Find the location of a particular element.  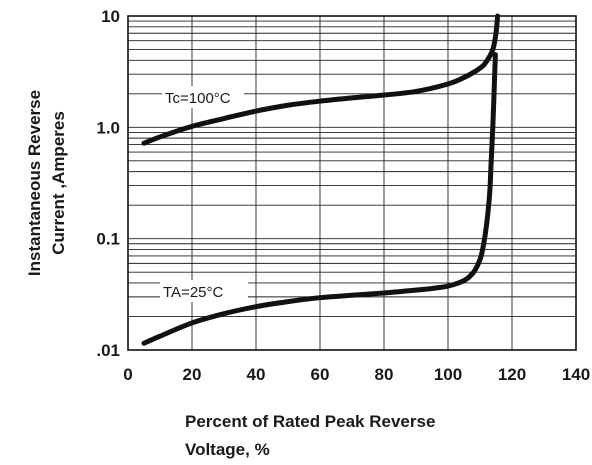

x-tick-label: 40 is located at coordinates (256, 374).